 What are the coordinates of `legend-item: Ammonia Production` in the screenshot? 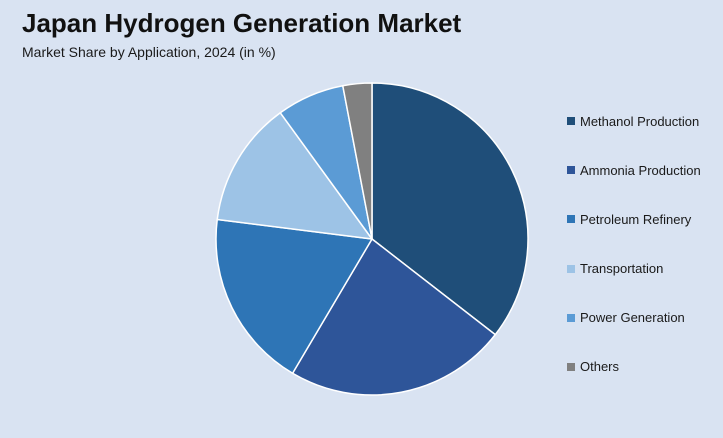 It's located at (642, 170).